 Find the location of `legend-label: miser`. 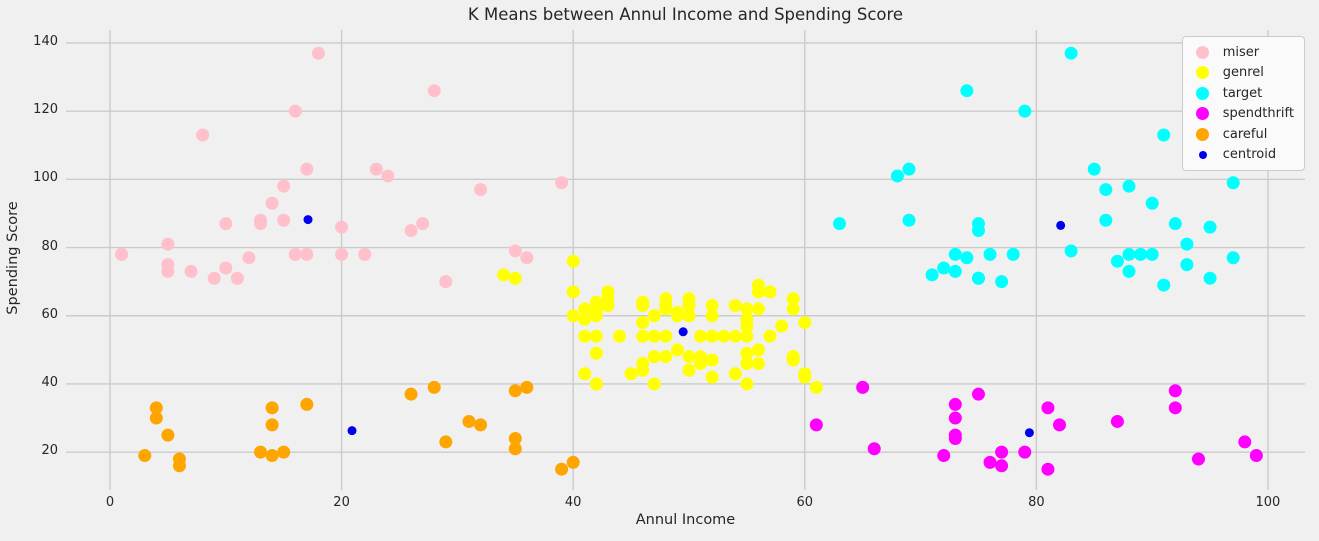

legend-label: miser is located at coordinates (1241, 52).